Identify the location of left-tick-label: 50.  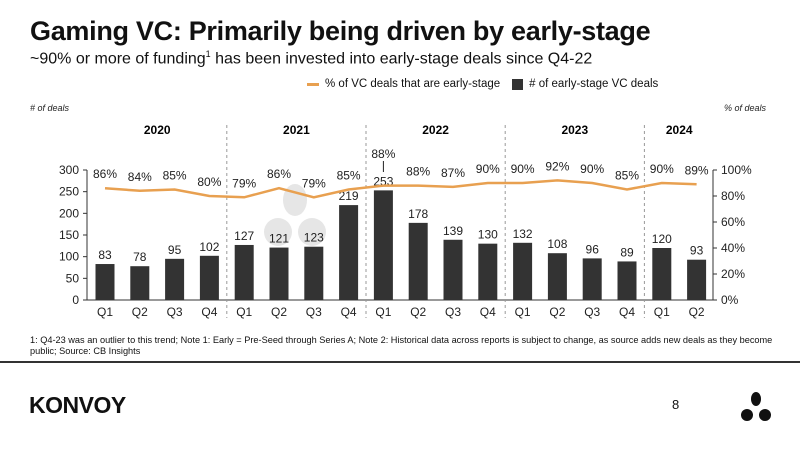
(73, 278).